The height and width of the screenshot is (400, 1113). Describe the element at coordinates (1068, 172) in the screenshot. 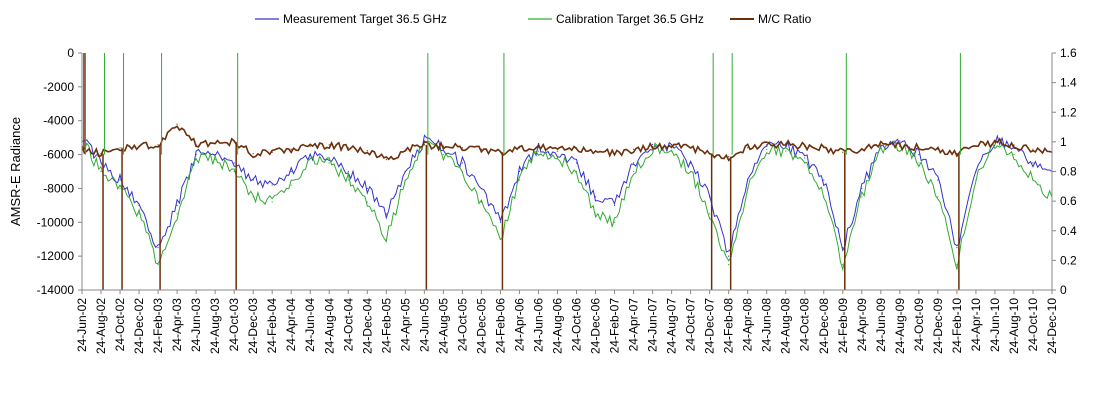

I see `y2-tick-label: 0.8` at that location.